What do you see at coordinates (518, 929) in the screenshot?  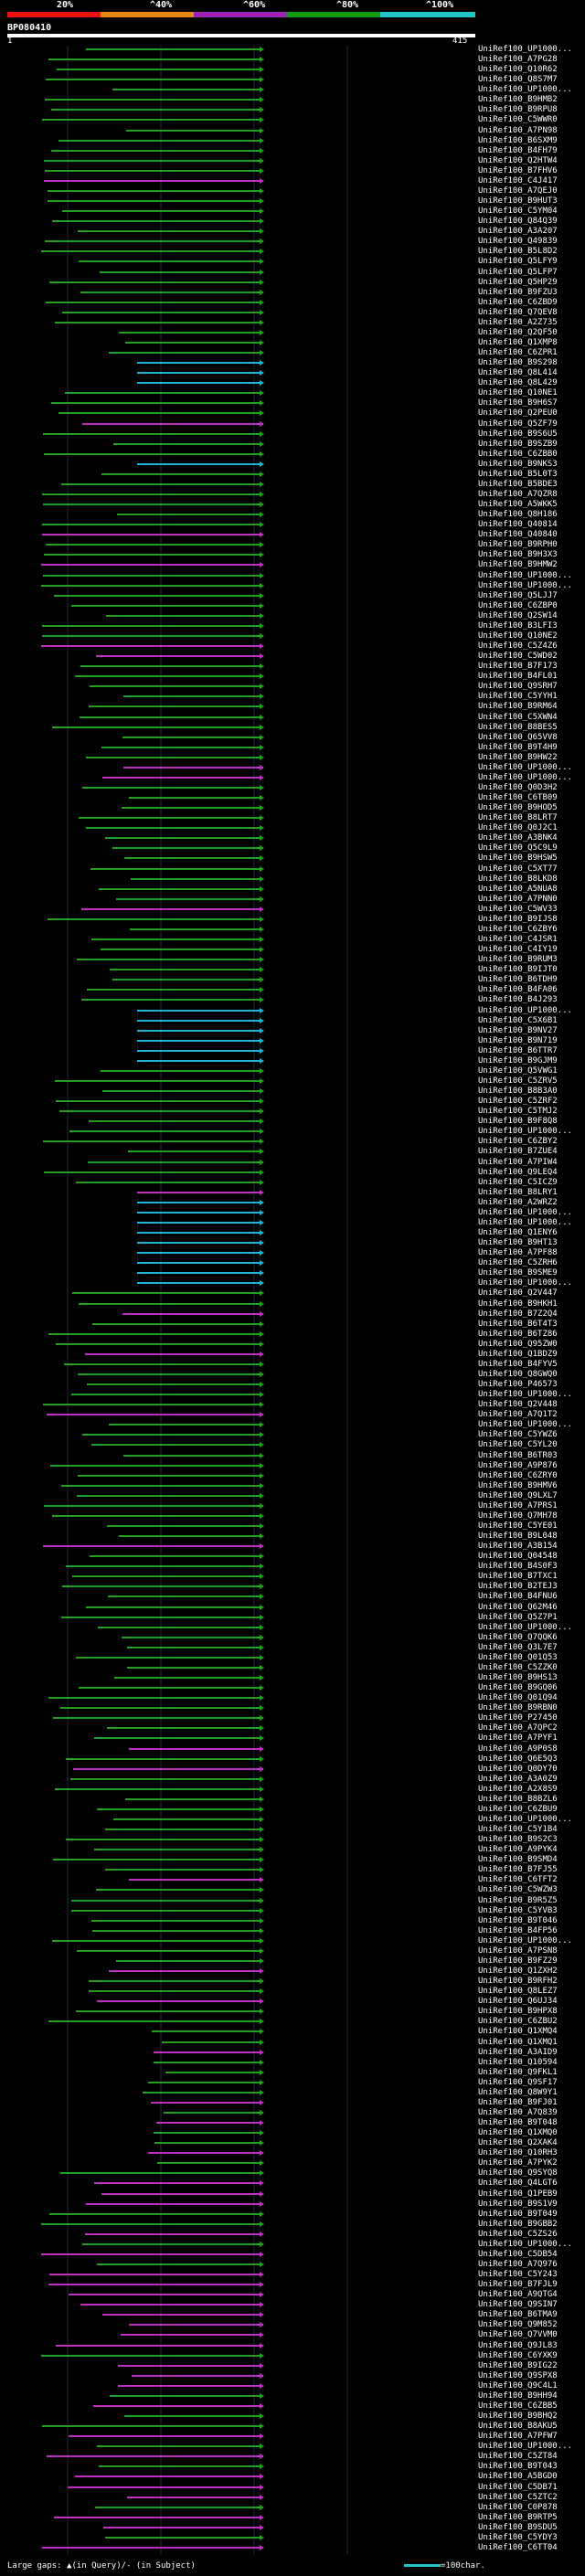 I see `hit-label: UniRef100_C6ZBY6` at bounding box center [518, 929].